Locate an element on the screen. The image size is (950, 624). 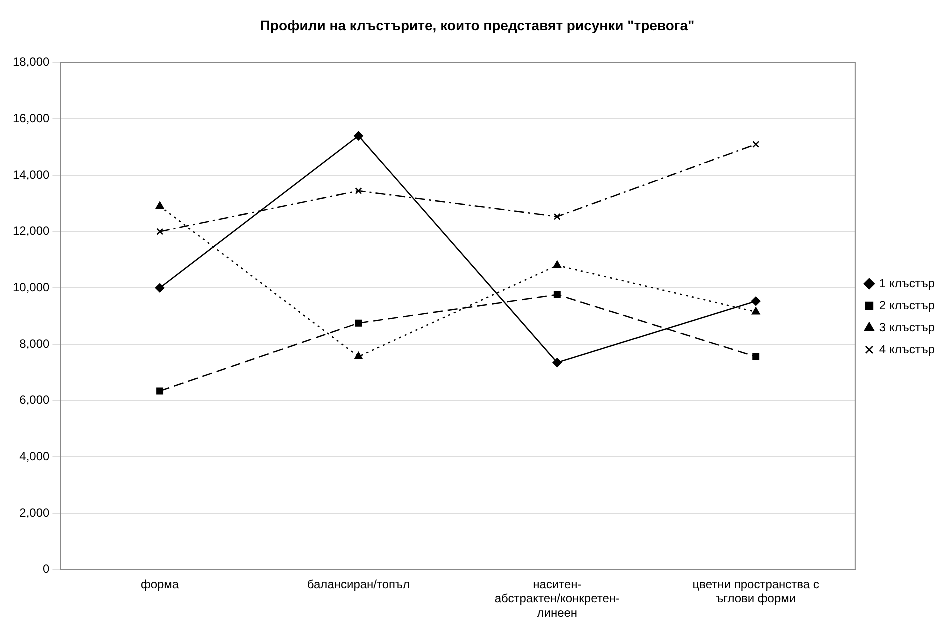
y-tick-label: 8,000 is located at coordinates (35, 343).